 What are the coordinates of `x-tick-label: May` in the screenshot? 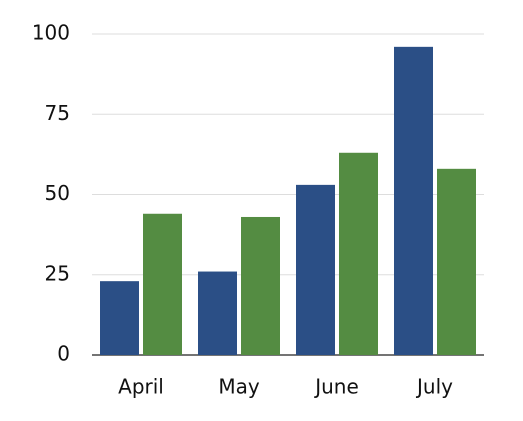 It's located at (239, 387).